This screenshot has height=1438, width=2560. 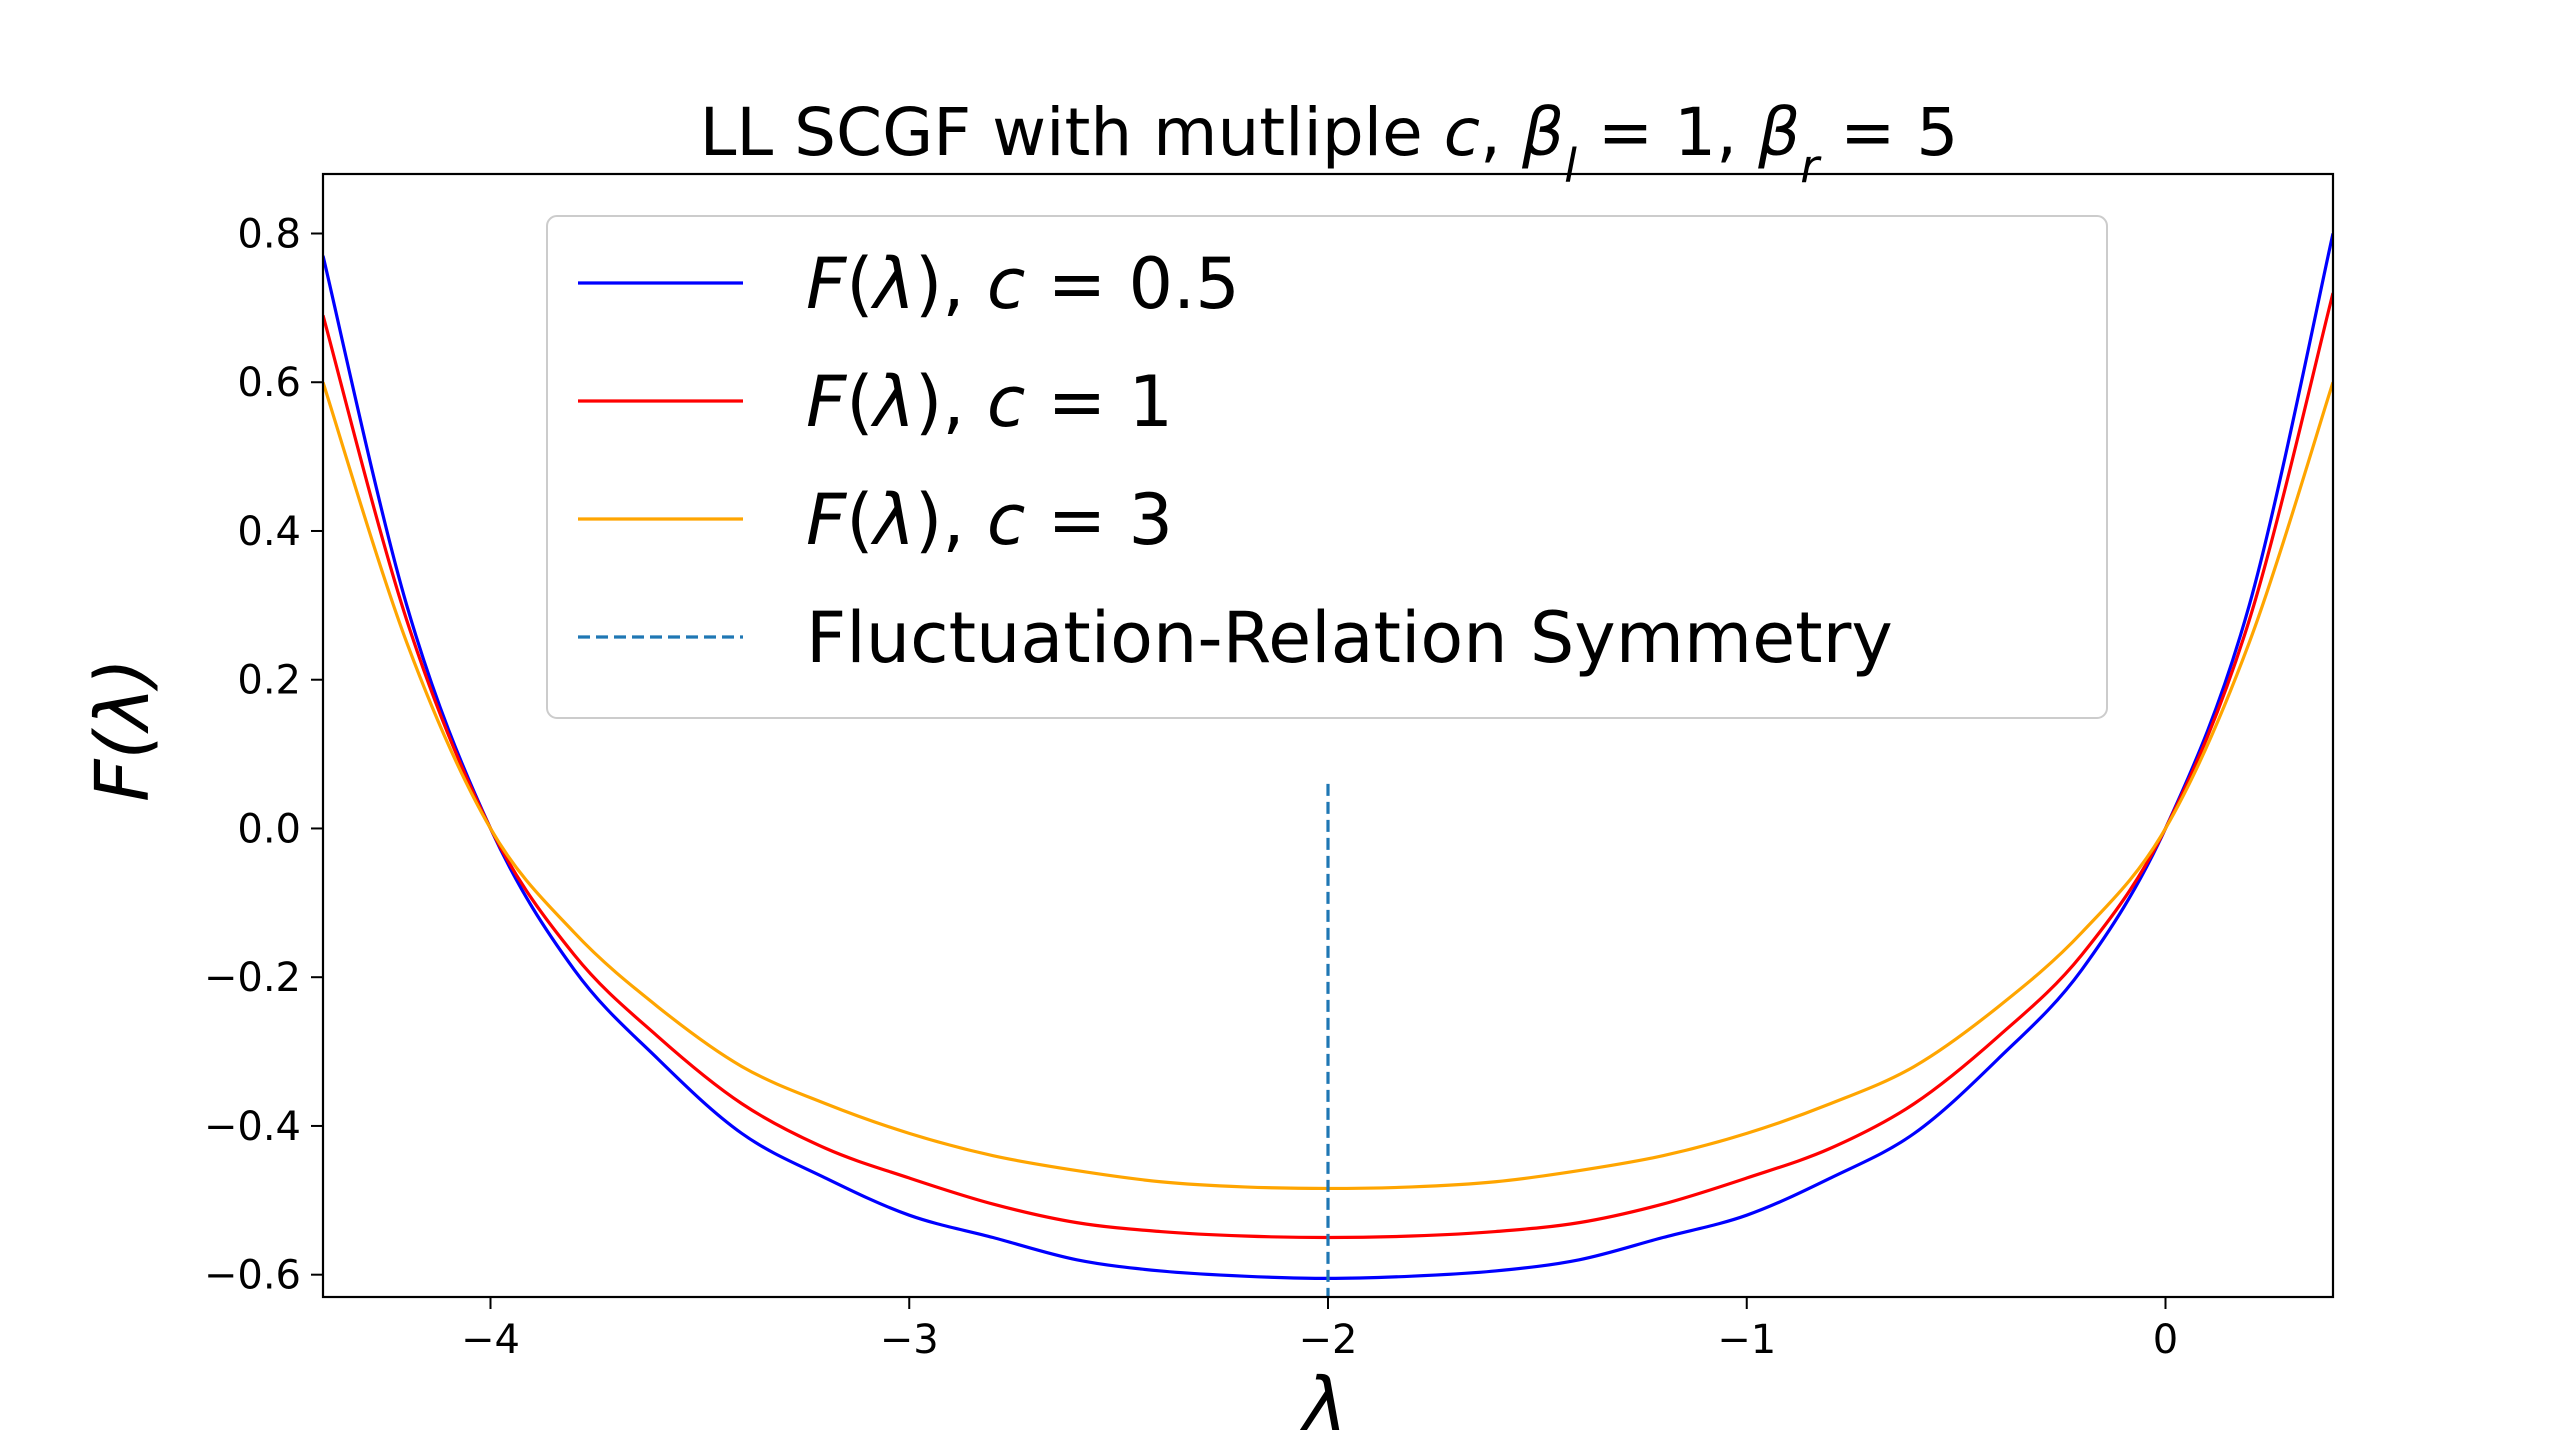 I want to click on y-tick-label: 0.0, so click(x=269, y=829).